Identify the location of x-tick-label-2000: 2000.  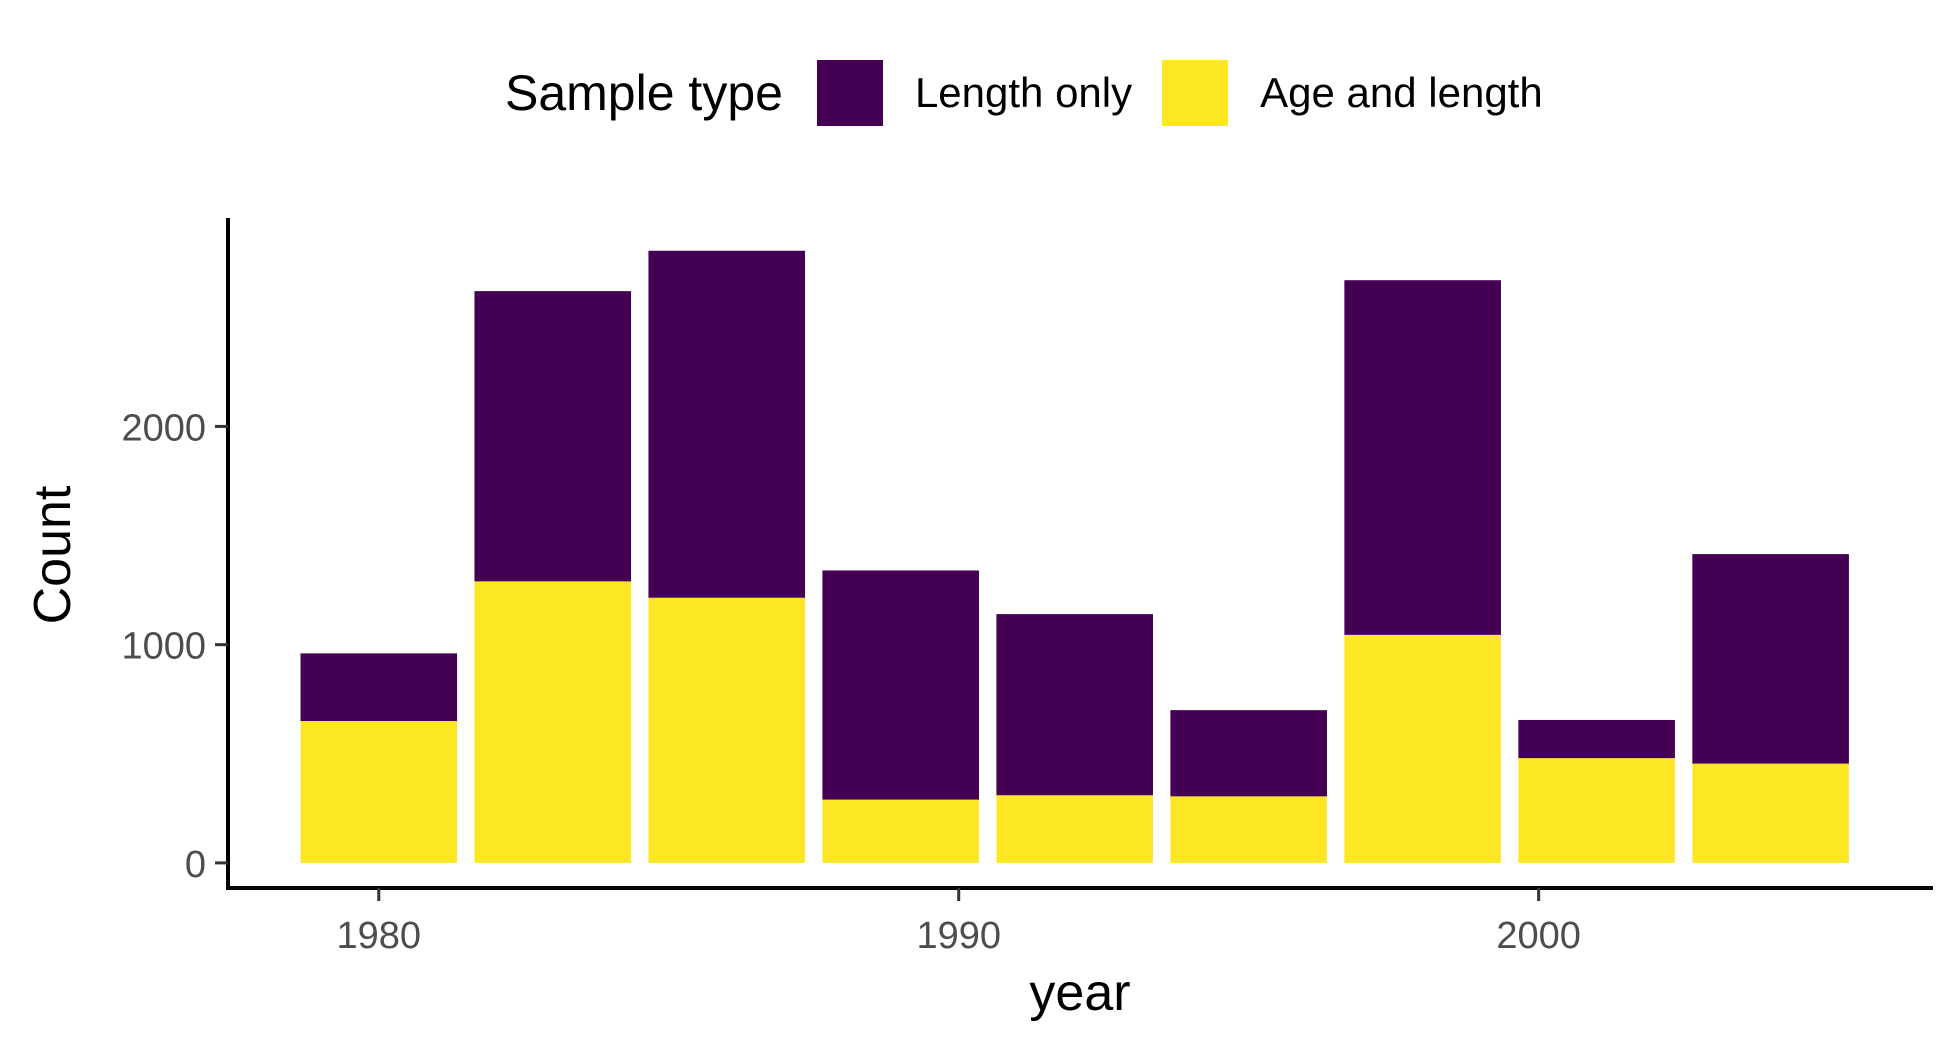
(1538, 936).